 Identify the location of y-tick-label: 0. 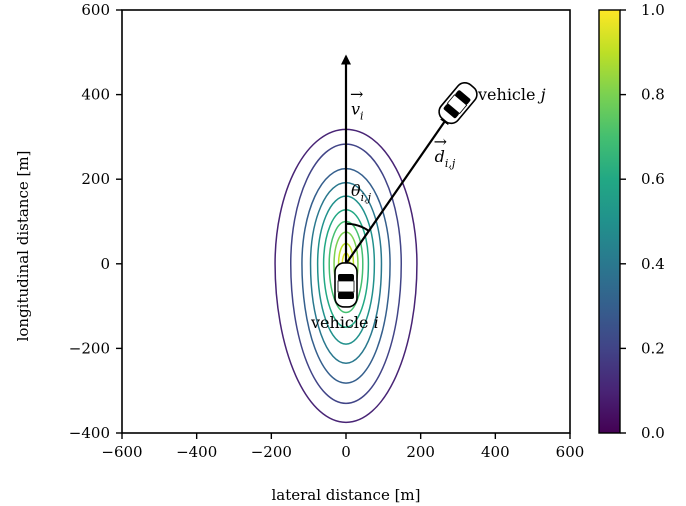
(105, 264).